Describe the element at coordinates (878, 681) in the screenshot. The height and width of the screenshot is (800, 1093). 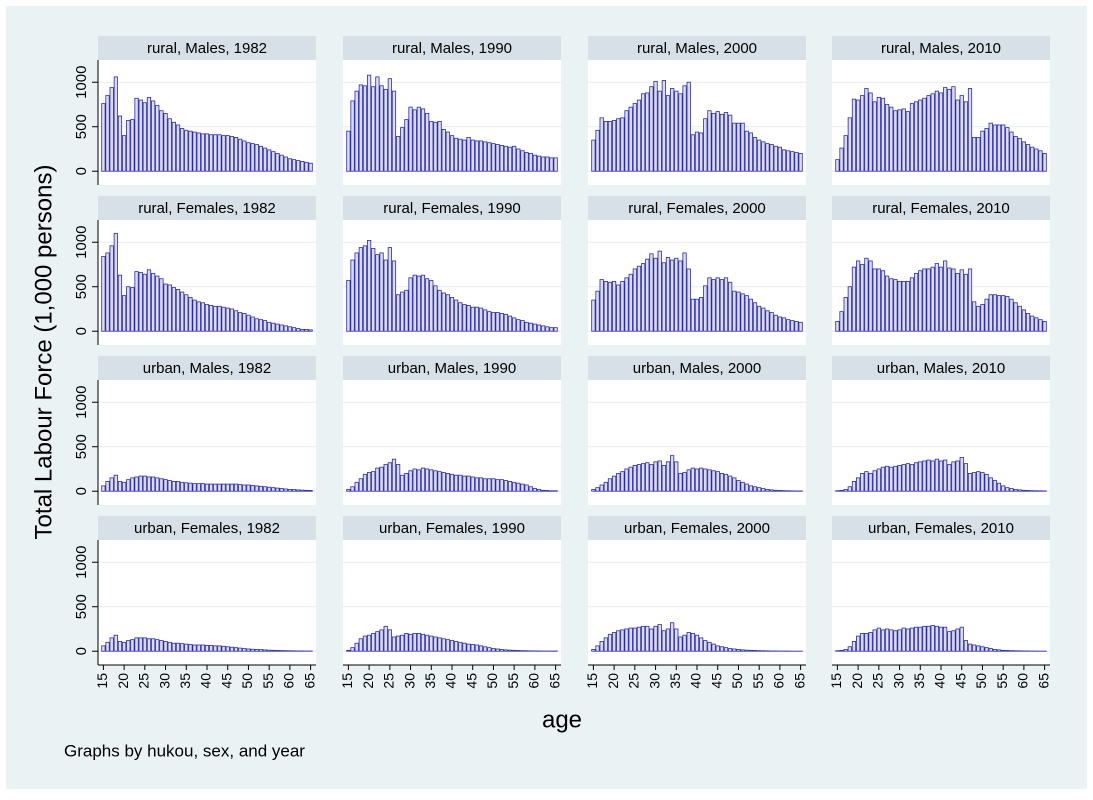
I see `x-tick-label: 25` at that location.